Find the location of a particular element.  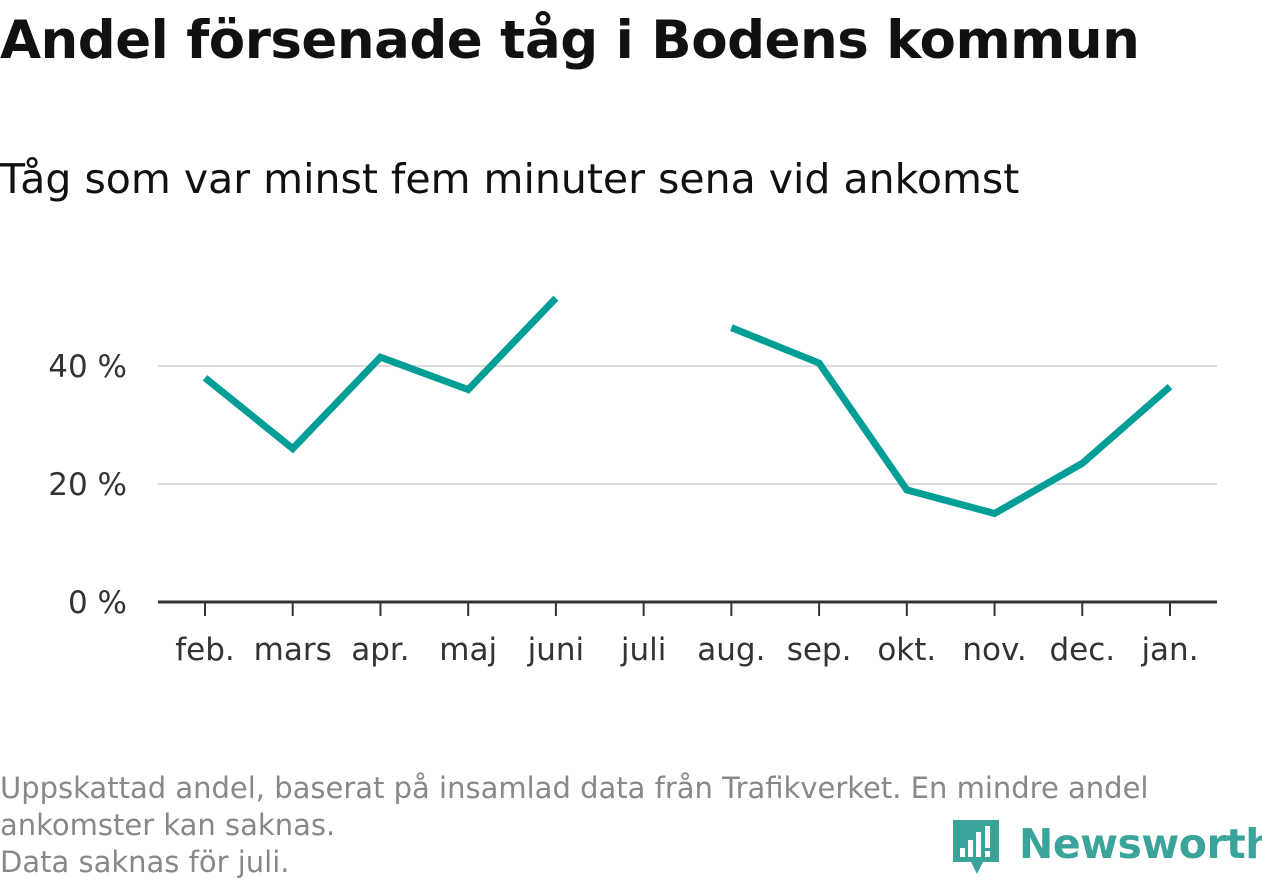

y-tick-label: 40 % is located at coordinates (87, 367).